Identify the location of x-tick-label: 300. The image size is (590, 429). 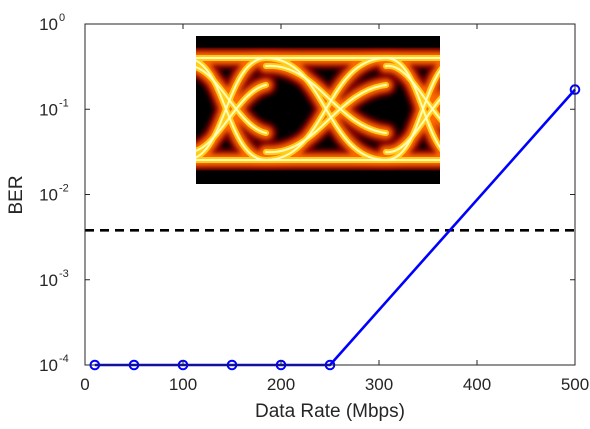
(379, 384).